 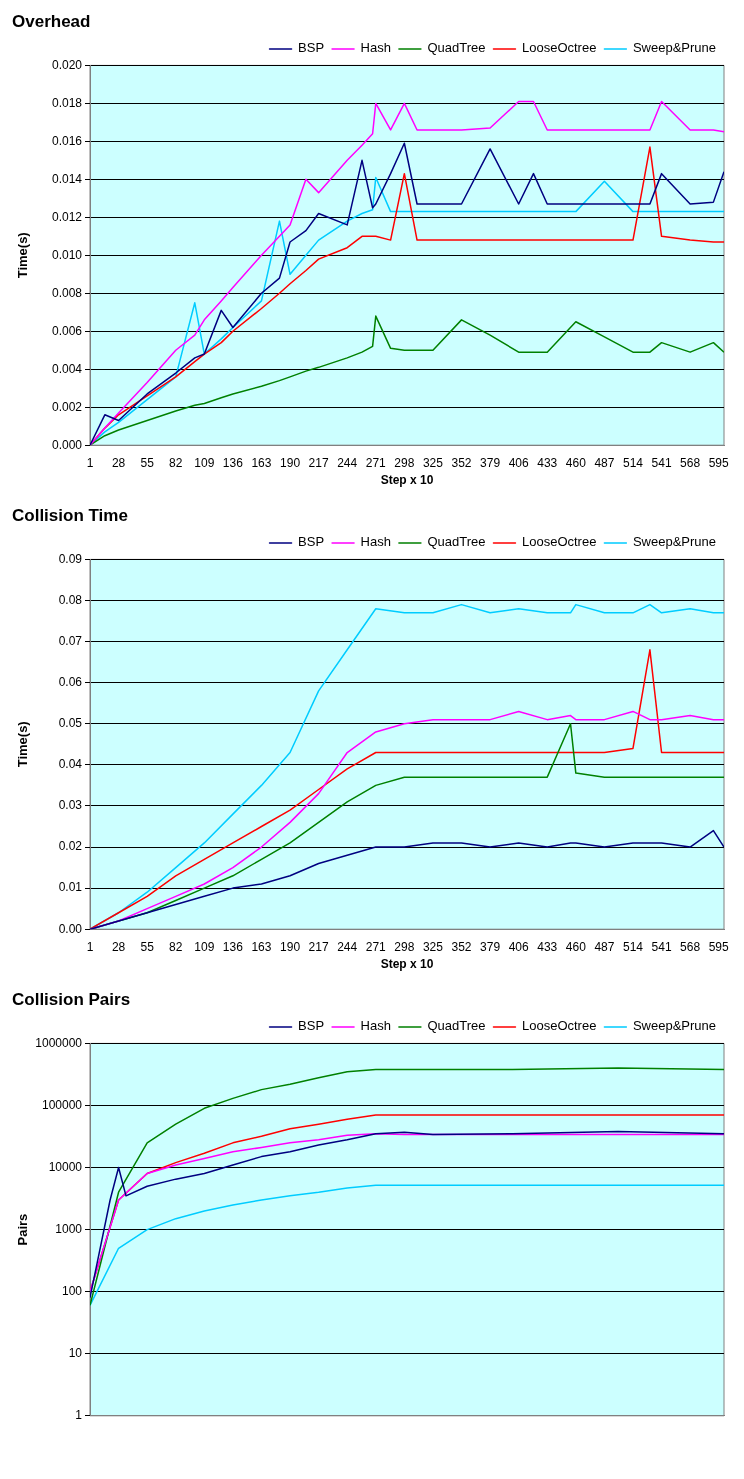 I want to click on y-tick-label: 0.004, so click(x=67, y=368).